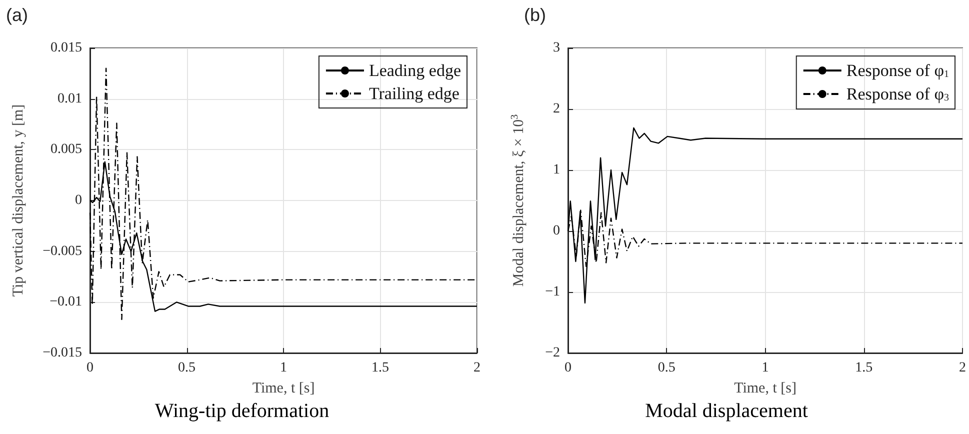 Image resolution: width=969 pixels, height=434 pixels. I want to click on text: (a), so click(17, 15).